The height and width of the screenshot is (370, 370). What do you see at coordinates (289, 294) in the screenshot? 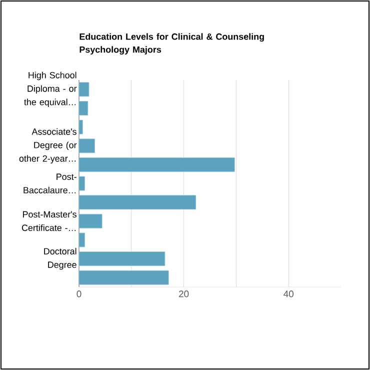
I see `x-tick-label: 40` at bounding box center [289, 294].